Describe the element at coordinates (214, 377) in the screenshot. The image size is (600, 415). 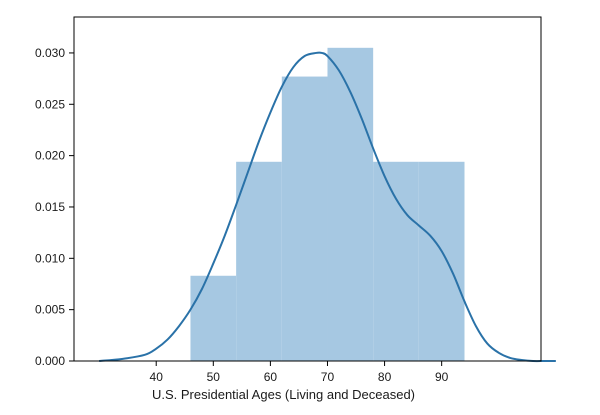
I see `x-tick-label: 50` at that location.